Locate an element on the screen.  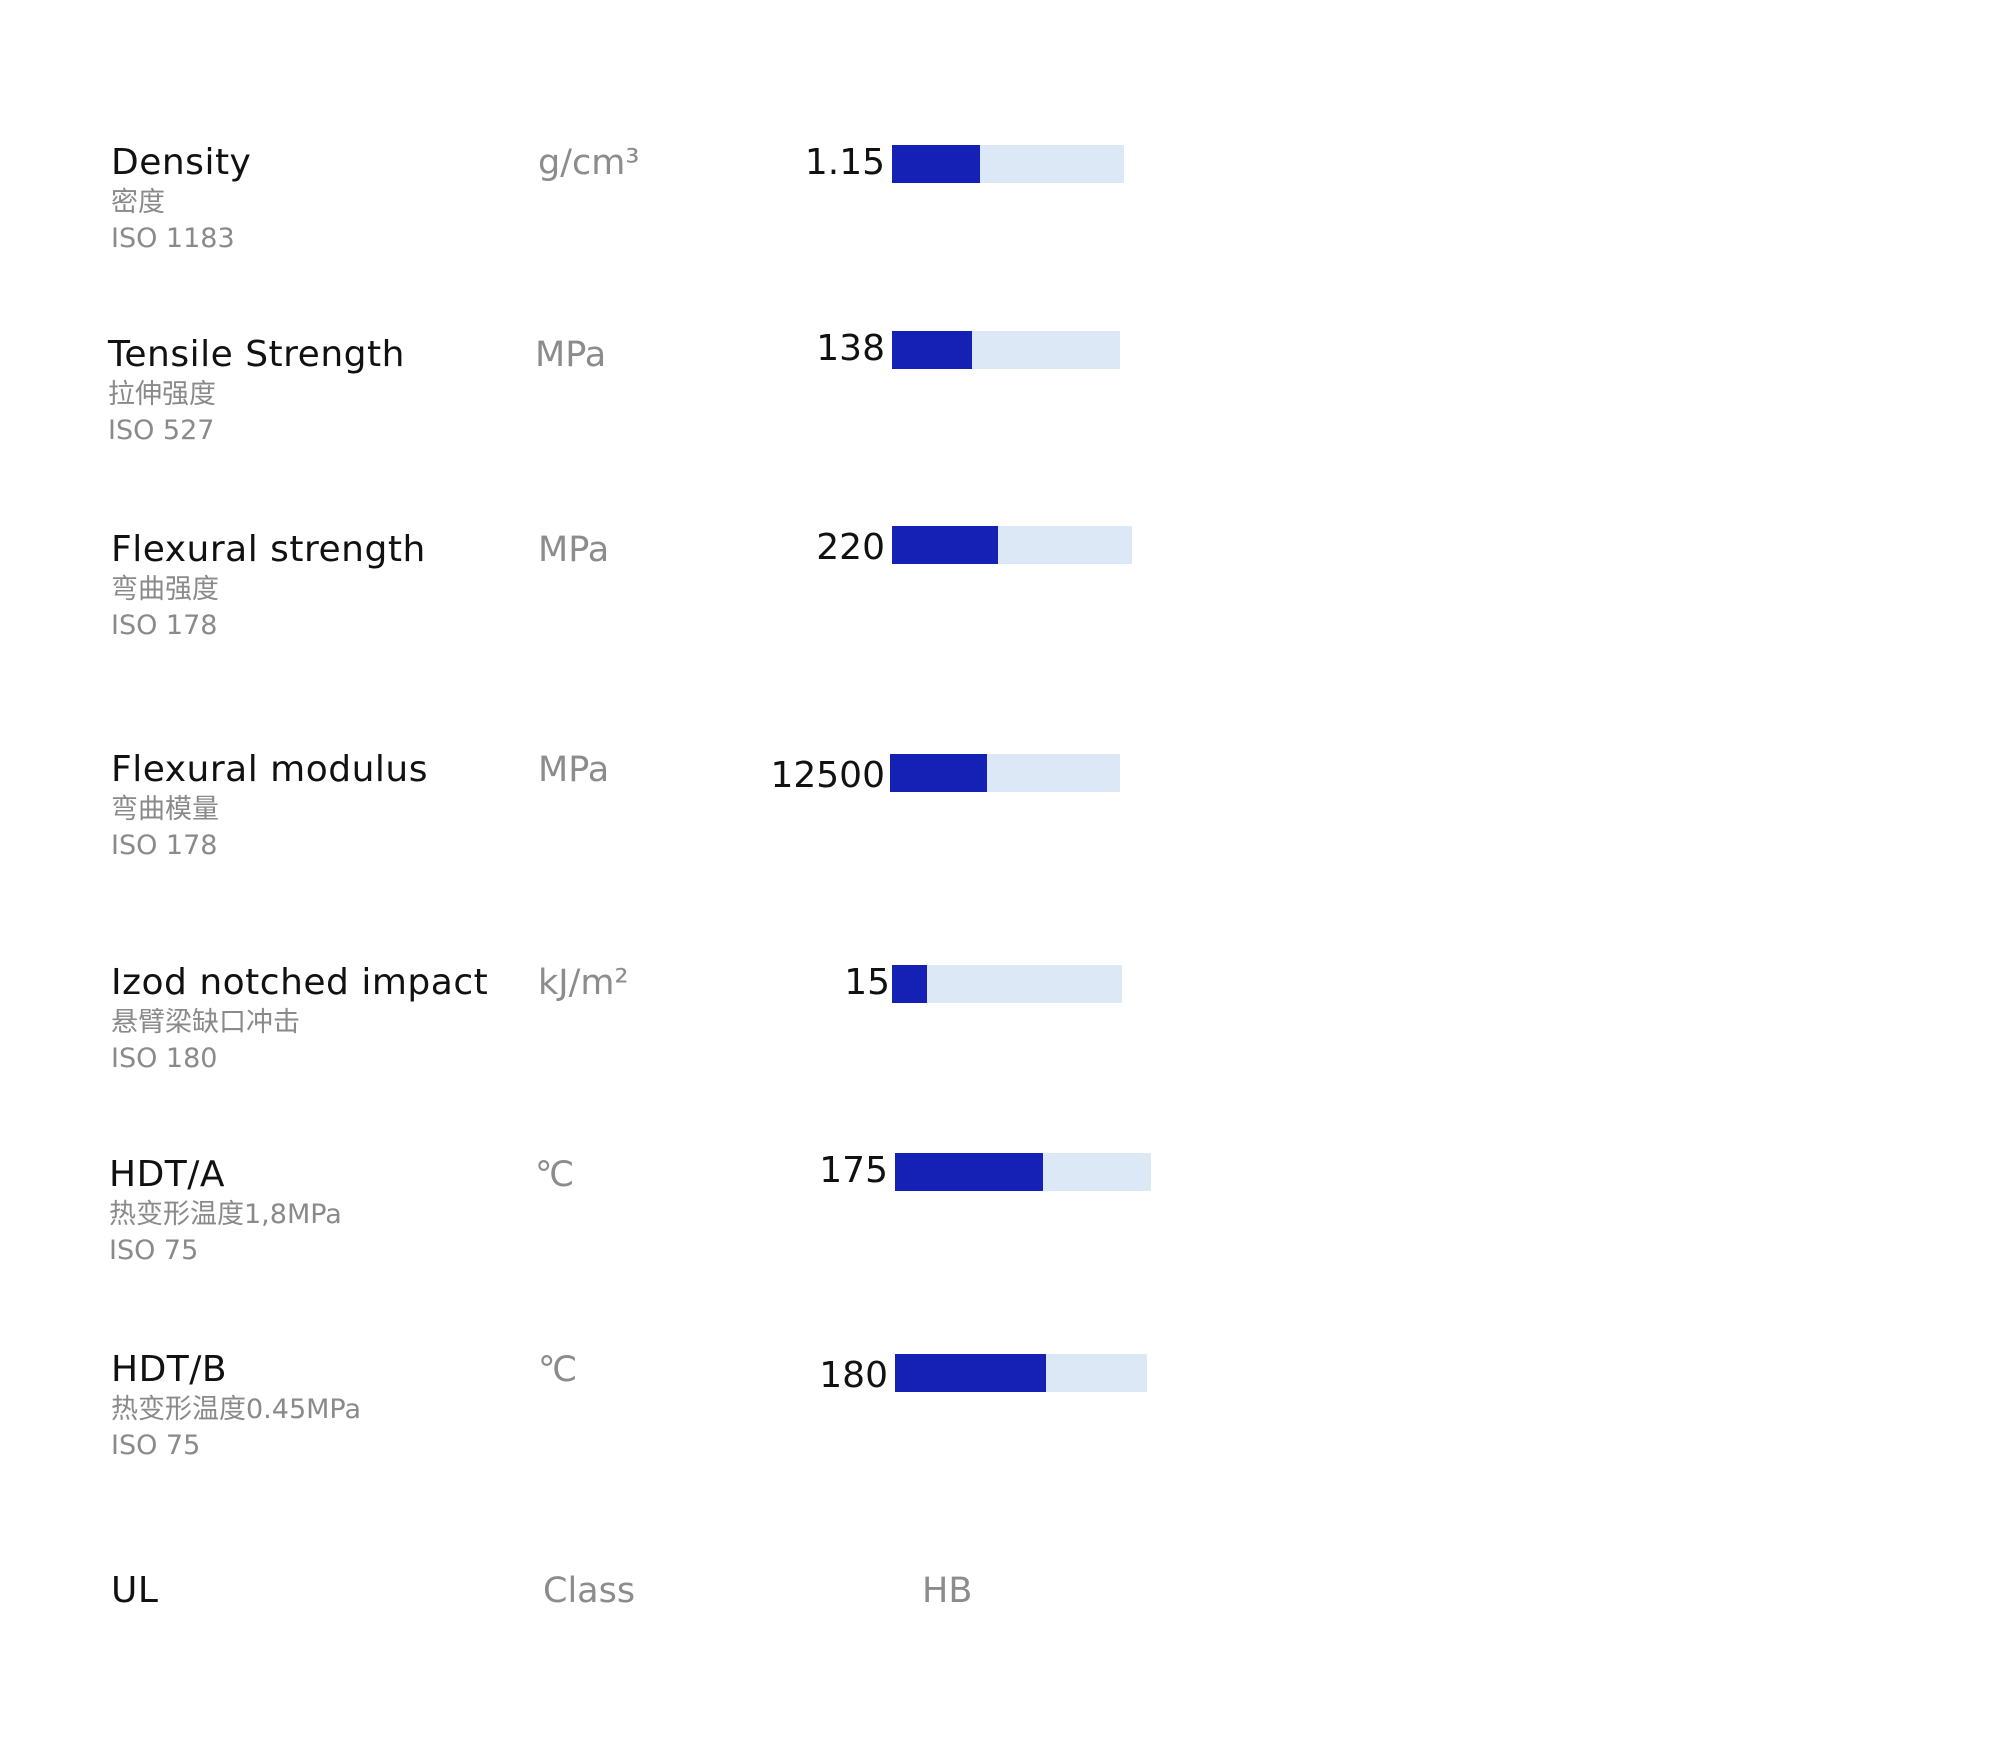
property-label-block: HDT/A 热变形温度1,8MPa ISO 75 is located at coordinates (225, 1212).